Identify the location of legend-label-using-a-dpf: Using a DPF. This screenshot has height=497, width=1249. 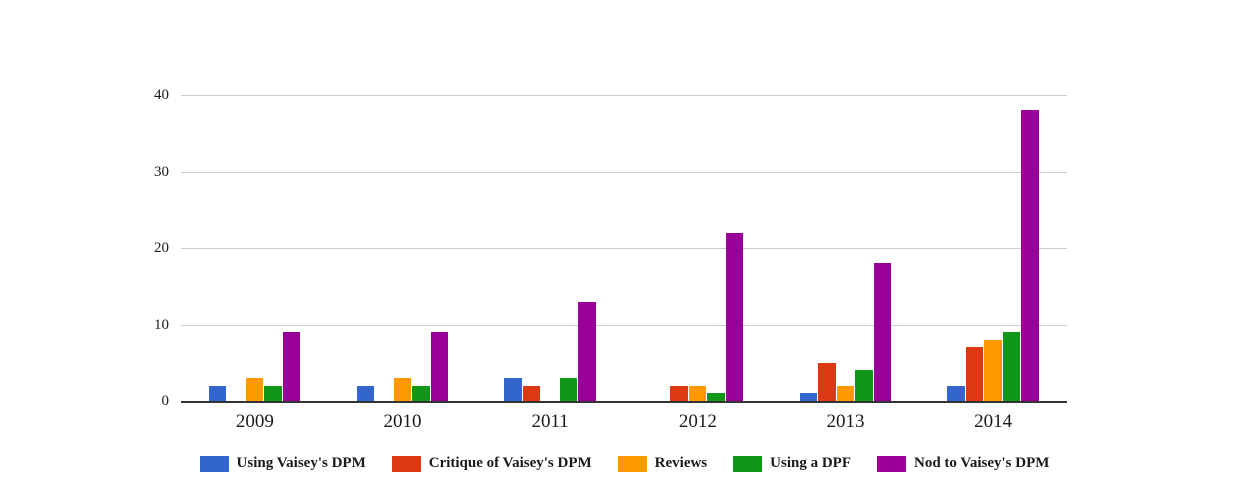
(810, 463).